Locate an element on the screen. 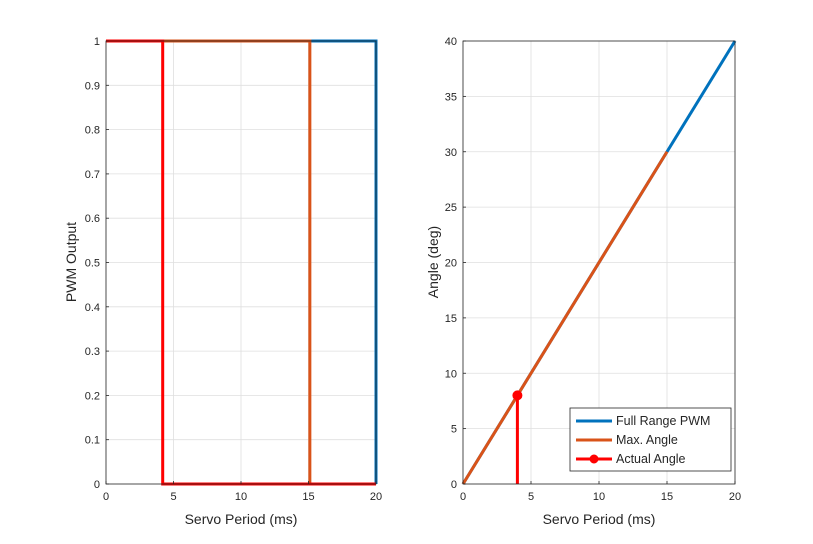 The image size is (813, 544). legend-entry-actual-angle: Actual Angle is located at coordinates (651, 459).